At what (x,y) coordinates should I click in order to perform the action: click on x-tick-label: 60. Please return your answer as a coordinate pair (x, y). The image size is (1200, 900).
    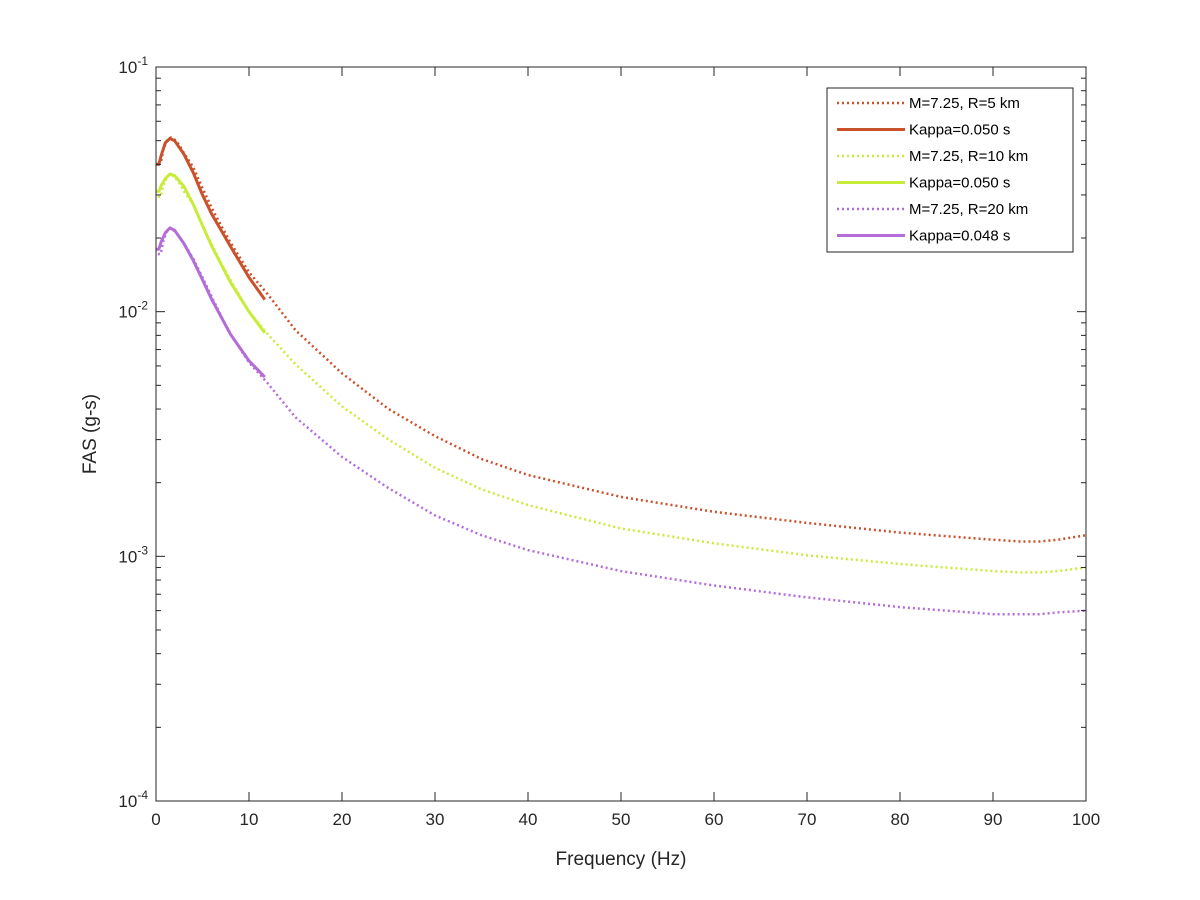
    Looking at the image, I should click on (714, 819).